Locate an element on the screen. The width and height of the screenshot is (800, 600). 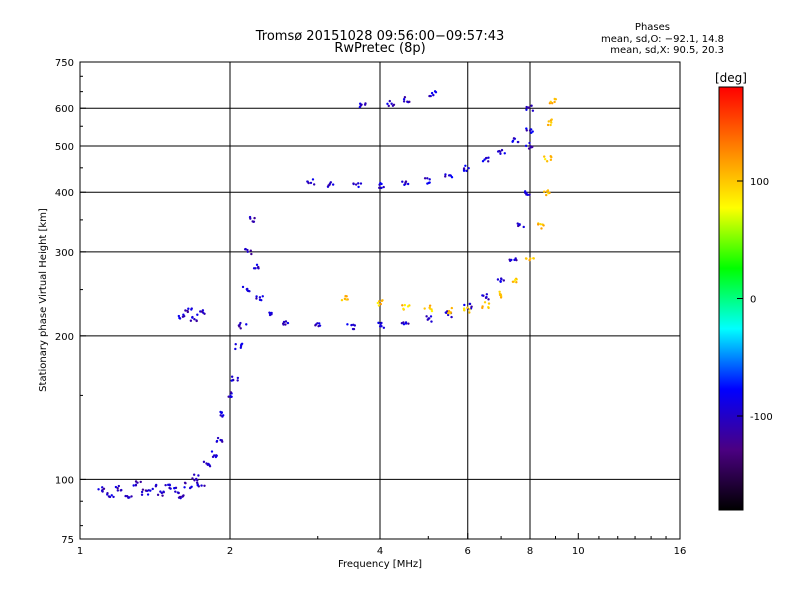
x-axis-label: Frequency [MHz] is located at coordinates (380, 564).